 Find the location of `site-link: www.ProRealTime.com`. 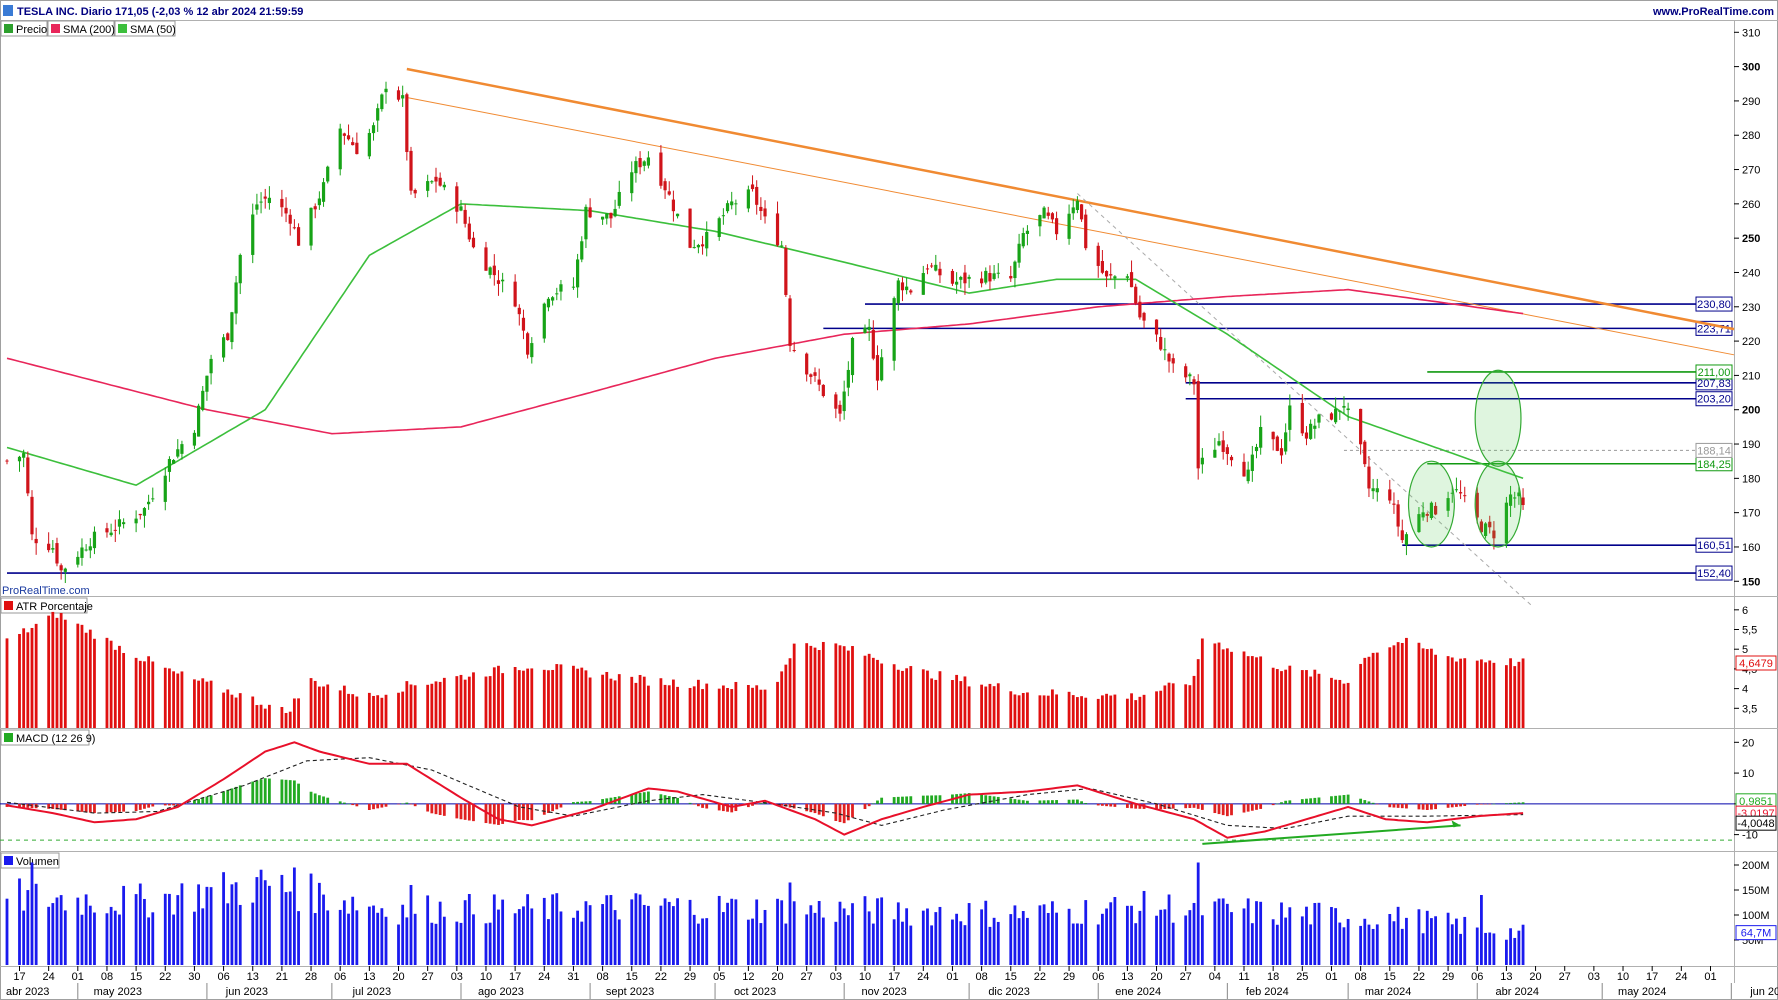

site-link: www.ProRealTime.com is located at coordinates (1713, 12).